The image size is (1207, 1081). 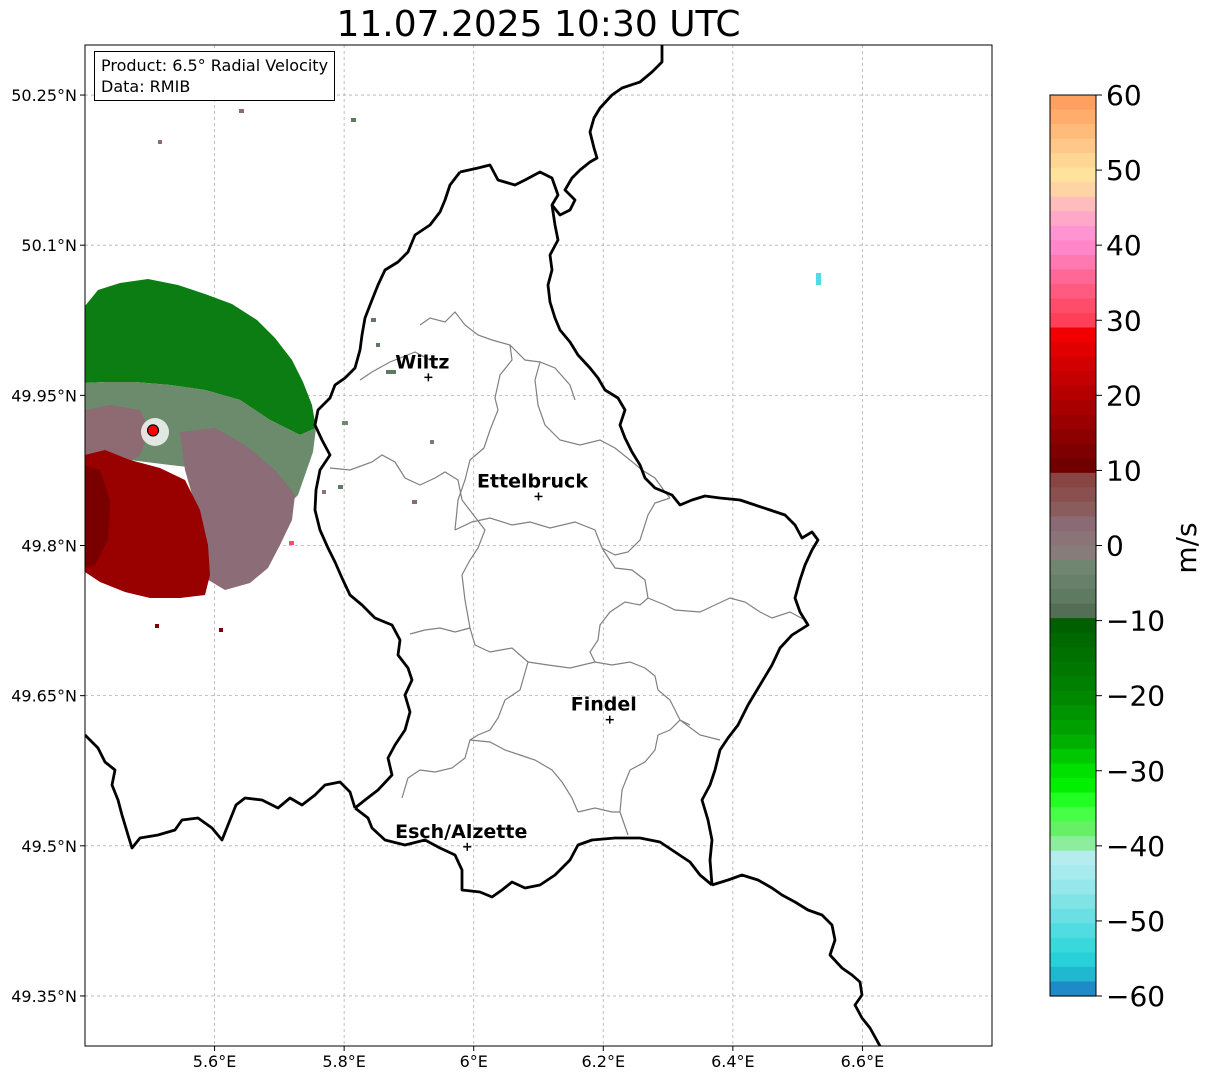 I want to click on city-label: Findel, so click(x=604, y=705).